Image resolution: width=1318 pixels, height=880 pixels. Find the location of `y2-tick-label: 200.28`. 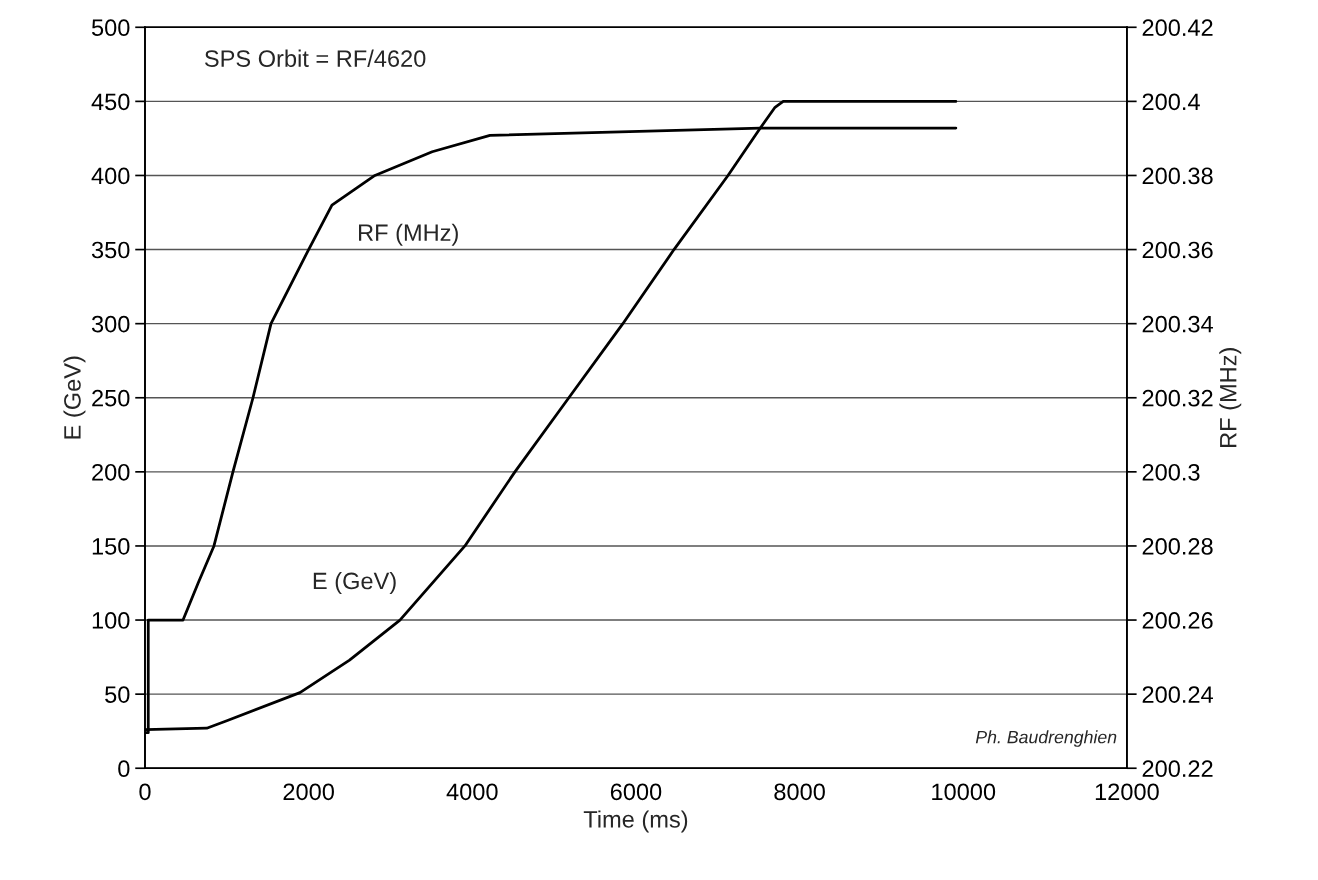

y2-tick-label: 200.28 is located at coordinates (1177, 546).